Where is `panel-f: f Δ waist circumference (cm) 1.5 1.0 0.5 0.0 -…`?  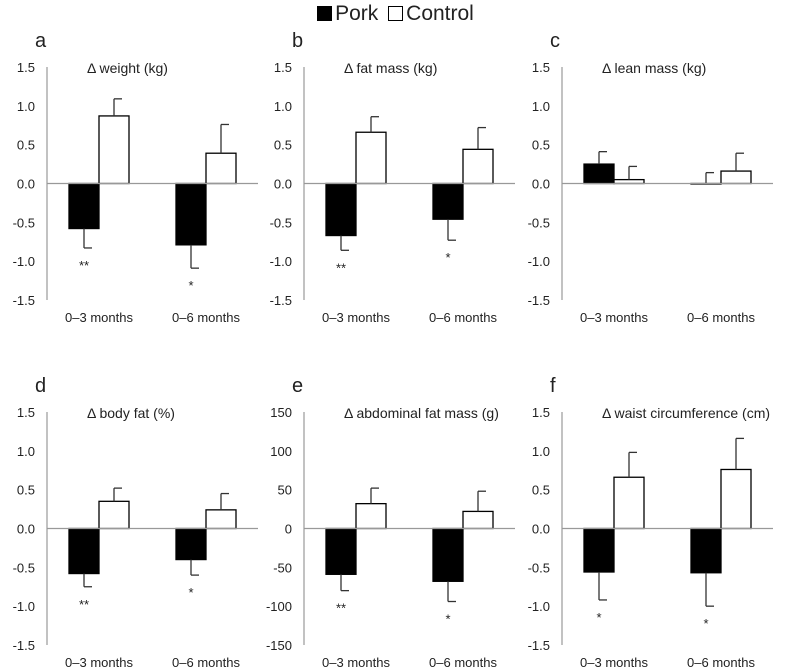 panel-f: f Δ waist circumference (cm) 1.5 1.0 0.5 0.0 -… is located at coordinates (650, 522).